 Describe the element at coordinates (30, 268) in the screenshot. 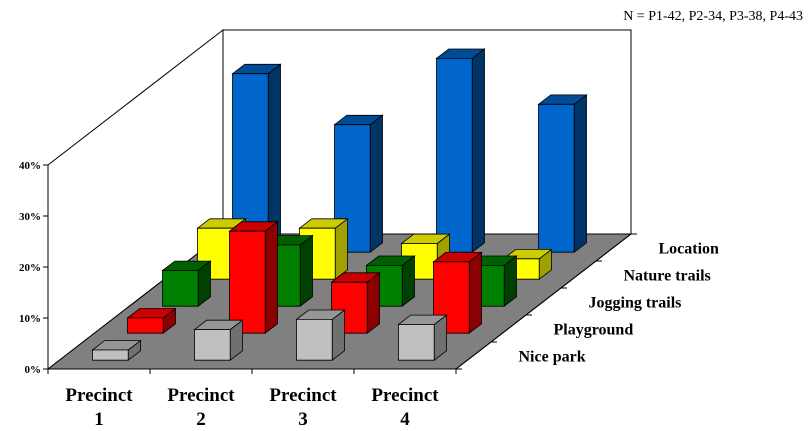

I see `y-tick-label: 20%` at that location.